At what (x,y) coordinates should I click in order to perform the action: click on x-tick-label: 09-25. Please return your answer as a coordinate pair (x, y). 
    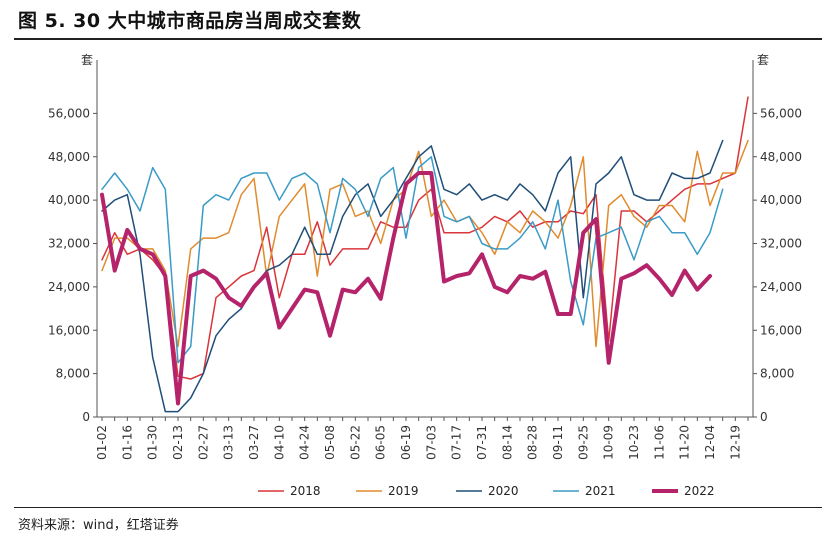
    Looking at the image, I should click on (583, 442).